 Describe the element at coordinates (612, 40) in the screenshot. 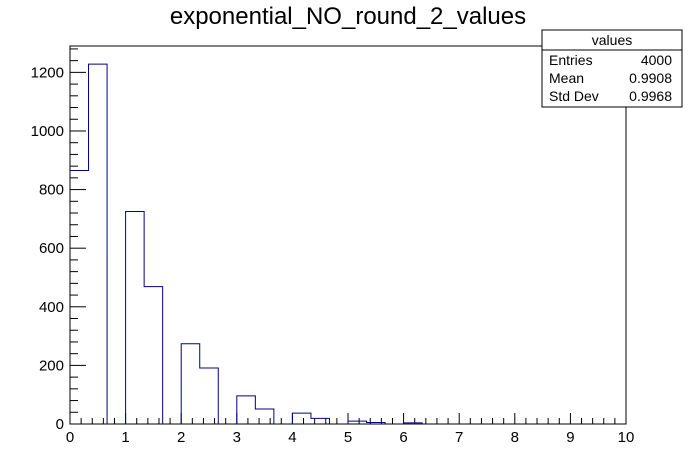

I see `stats-box-title: values` at that location.